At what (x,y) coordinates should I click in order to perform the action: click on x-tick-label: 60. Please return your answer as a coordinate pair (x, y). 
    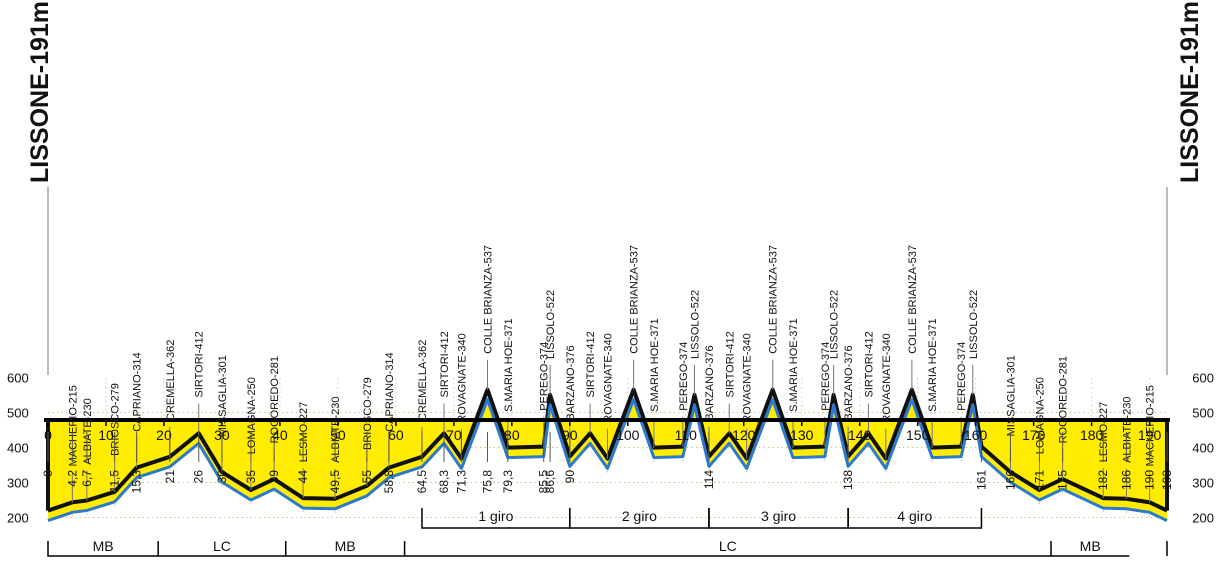
    Looking at the image, I should click on (396, 435).